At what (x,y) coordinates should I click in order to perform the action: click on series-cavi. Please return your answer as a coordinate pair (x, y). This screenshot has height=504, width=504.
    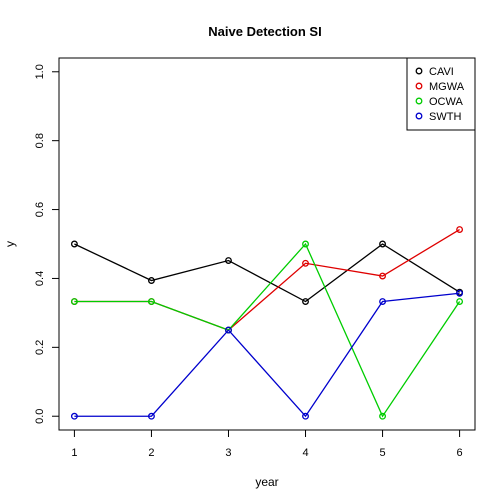
    Looking at the image, I should click on (267, 272).